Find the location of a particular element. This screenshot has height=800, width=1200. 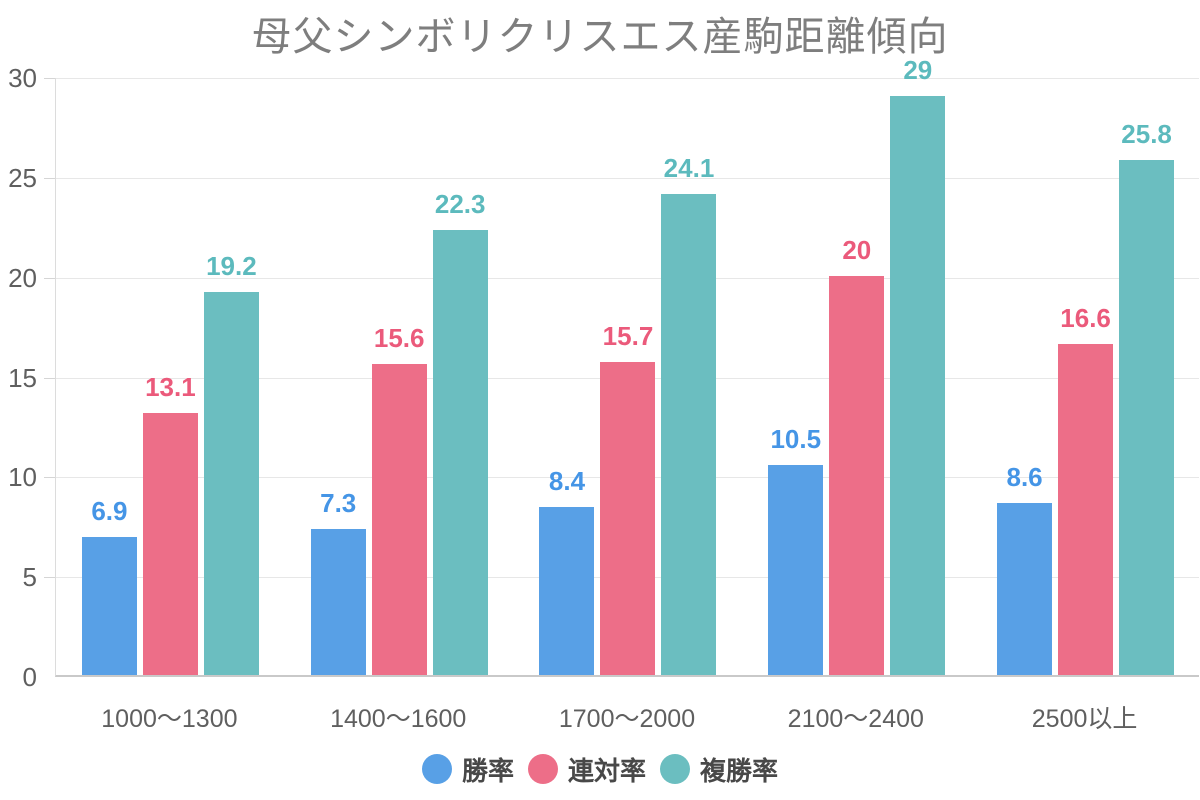

bar-連対率-2100〜2400: 20 is located at coordinates (857, 455).